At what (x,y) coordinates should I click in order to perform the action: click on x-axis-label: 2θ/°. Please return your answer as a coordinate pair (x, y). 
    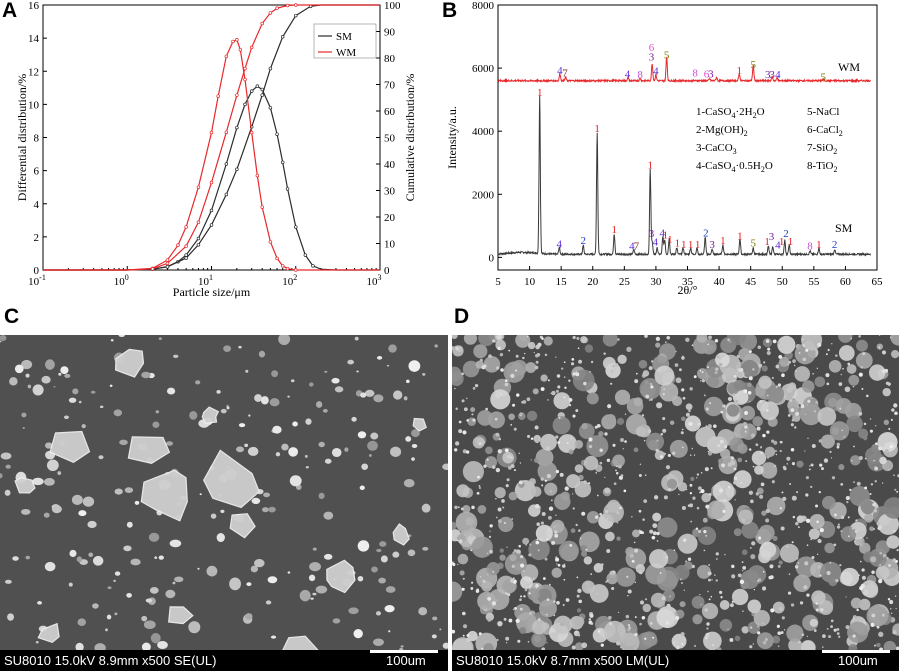
    Looking at the image, I should click on (688, 290).